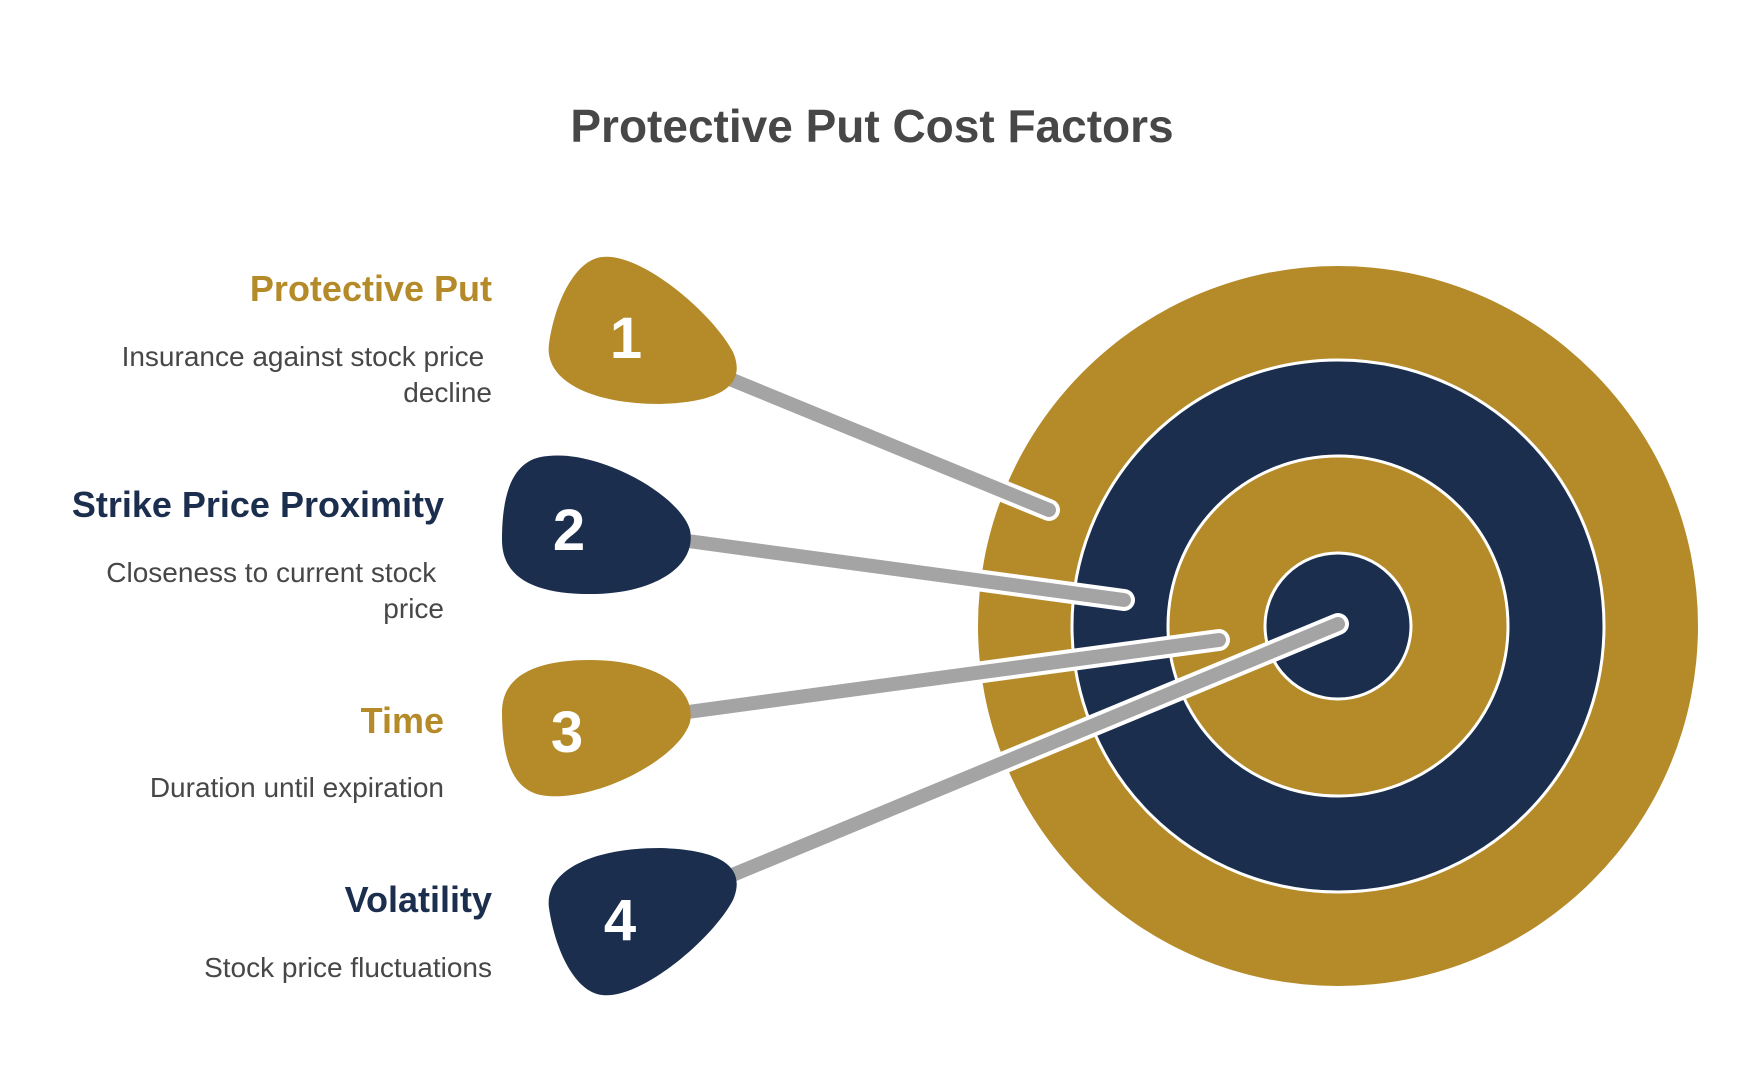  Describe the element at coordinates (413, 608) in the screenshot. I see `factor-2-description-line-2: price` at that location.